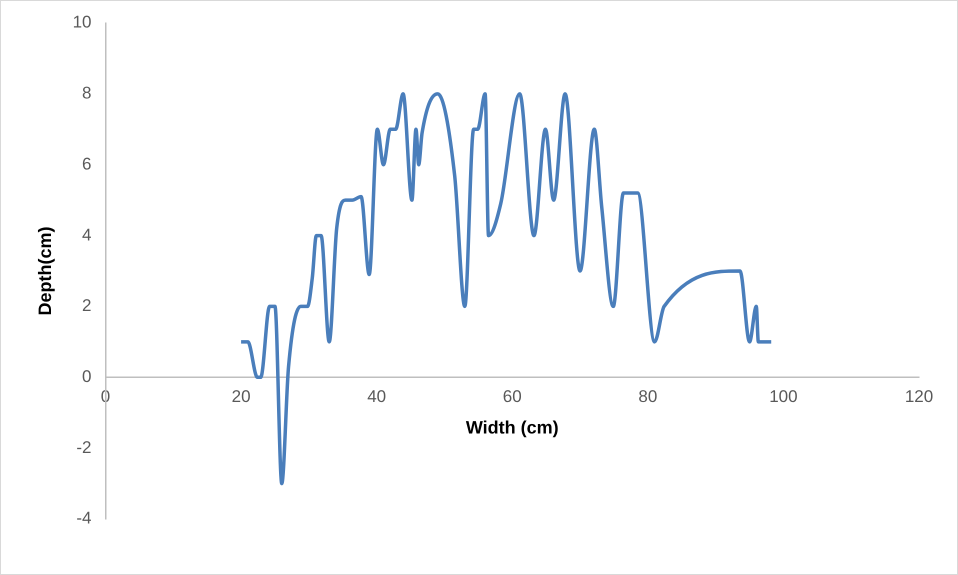 The image size is (958, 575). Describe the element at coordinates (84, 518) in the screenshot. I see `y-tick-label: -4` at that location.